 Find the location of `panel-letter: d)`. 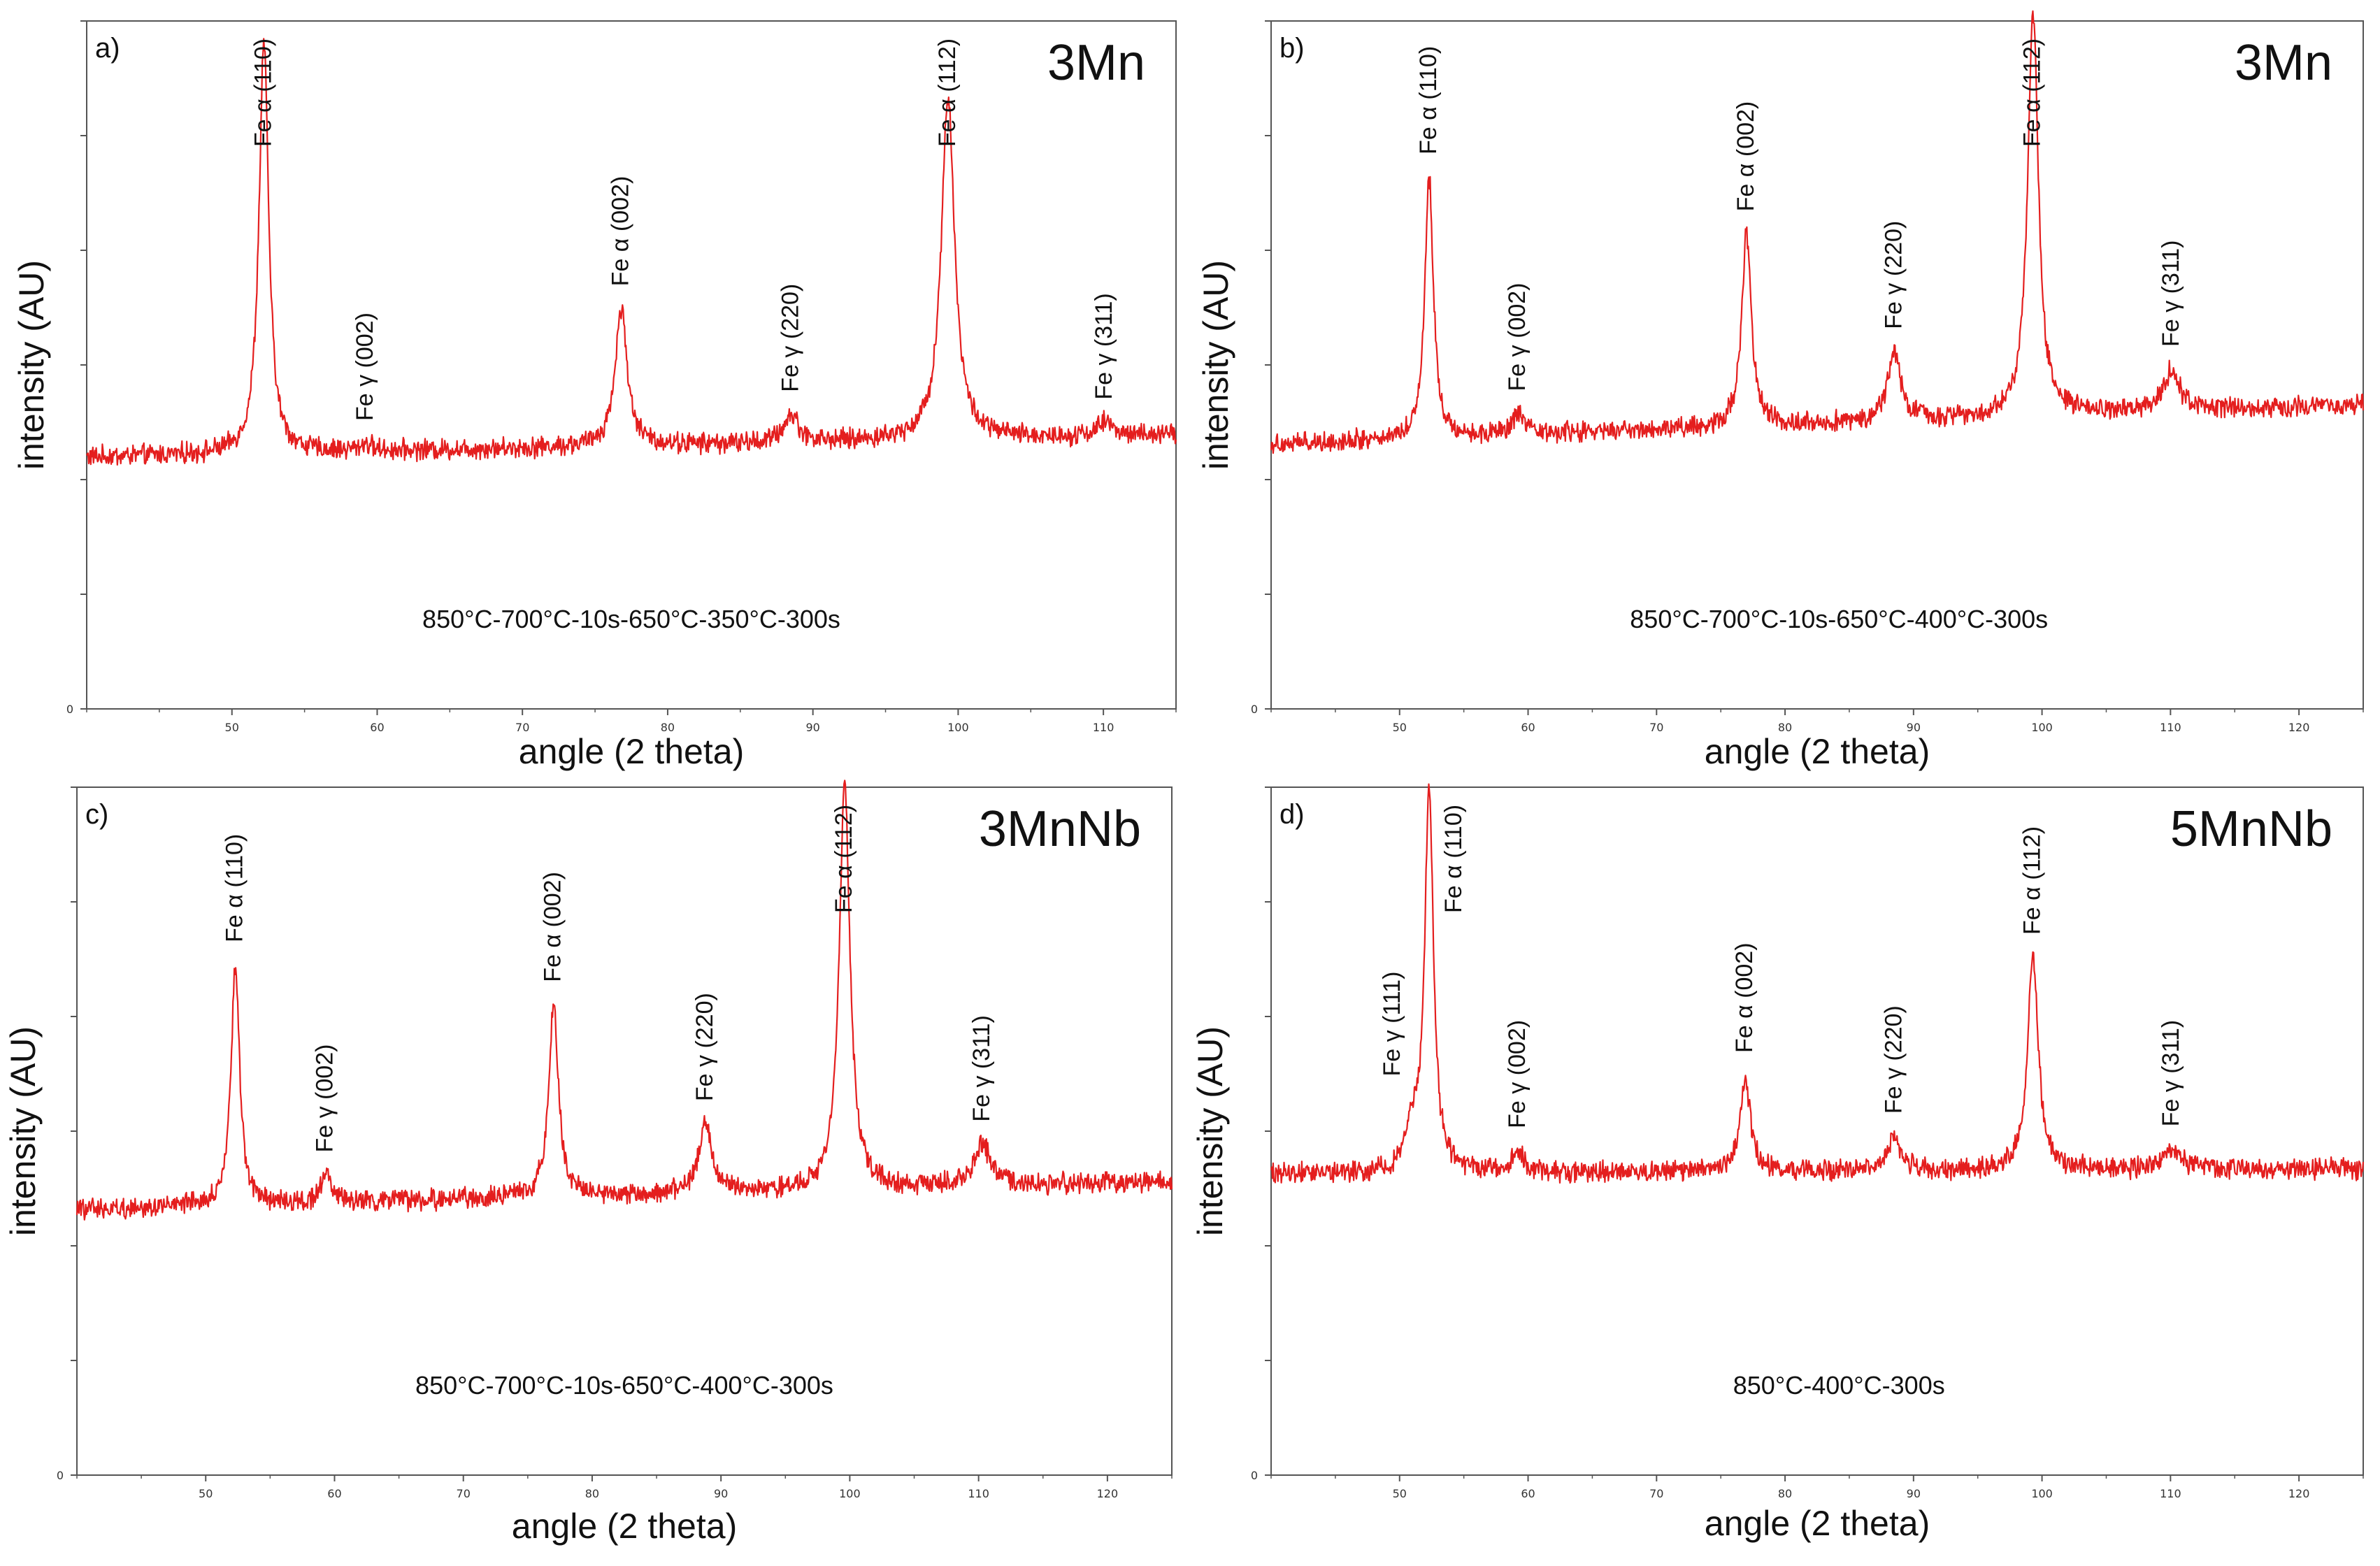

panel-letter: d) is located at coordinates (1292, 814).